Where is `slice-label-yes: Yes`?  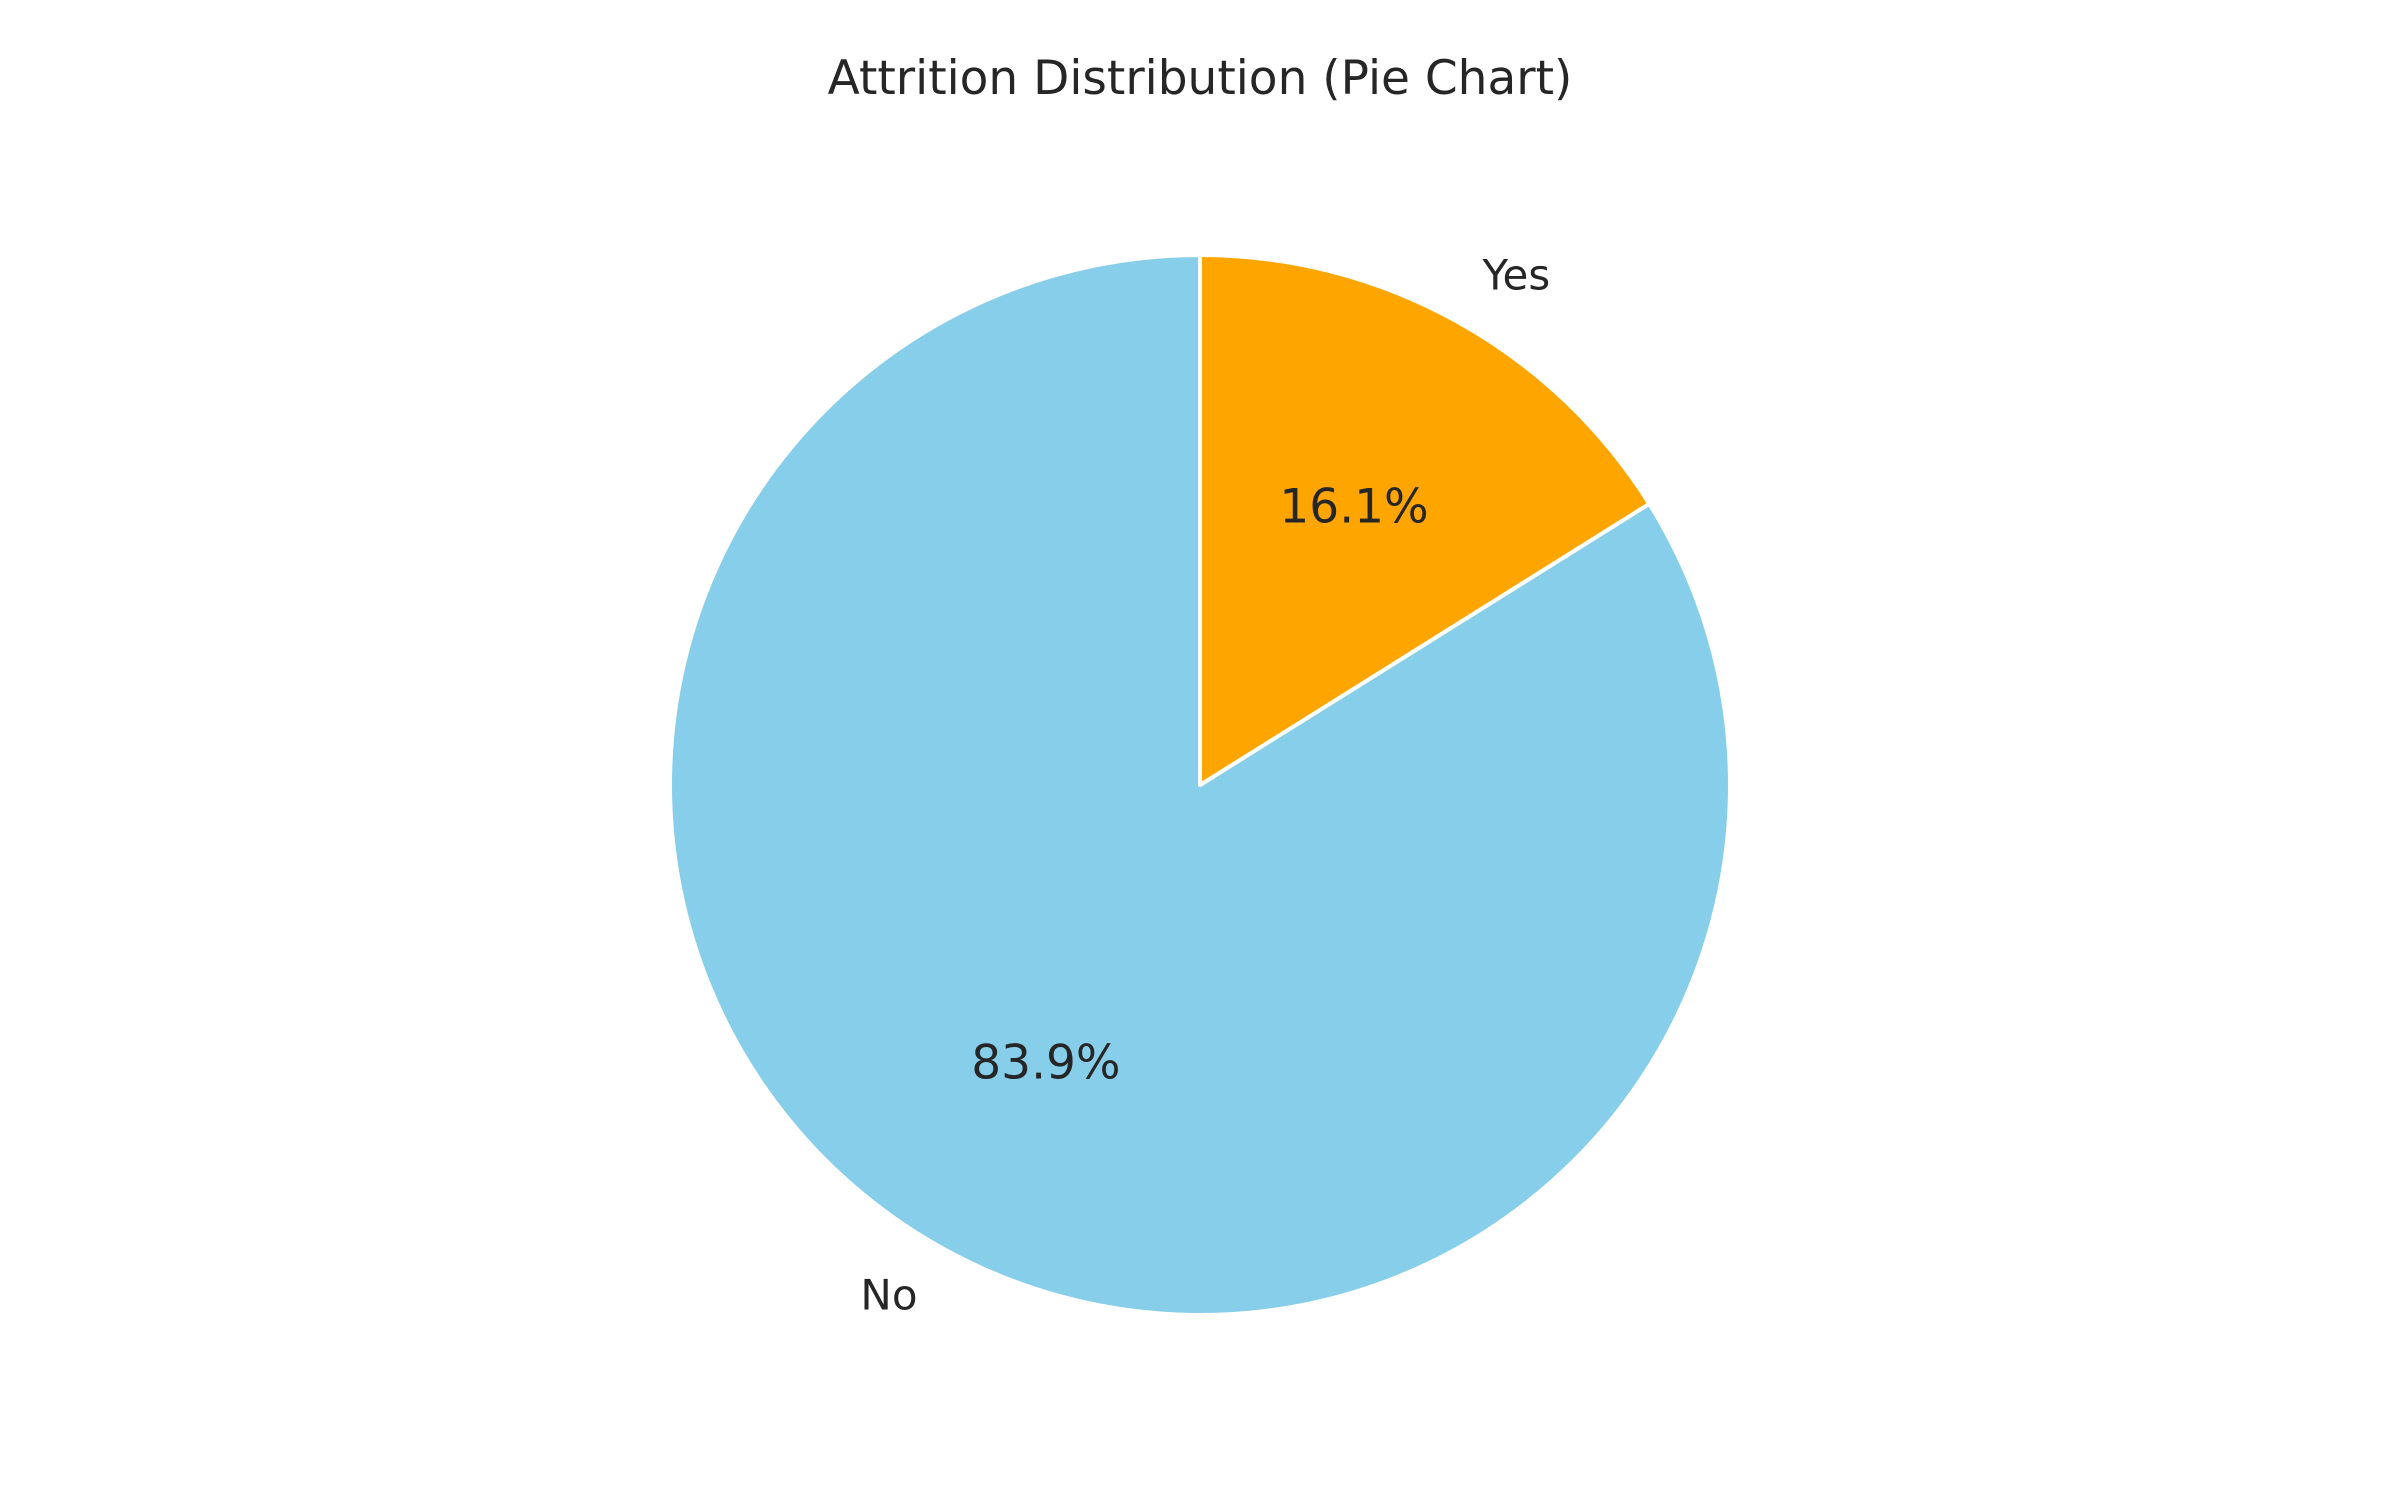 slice-label-yes: Yes is located at coordinates (1515, 274).